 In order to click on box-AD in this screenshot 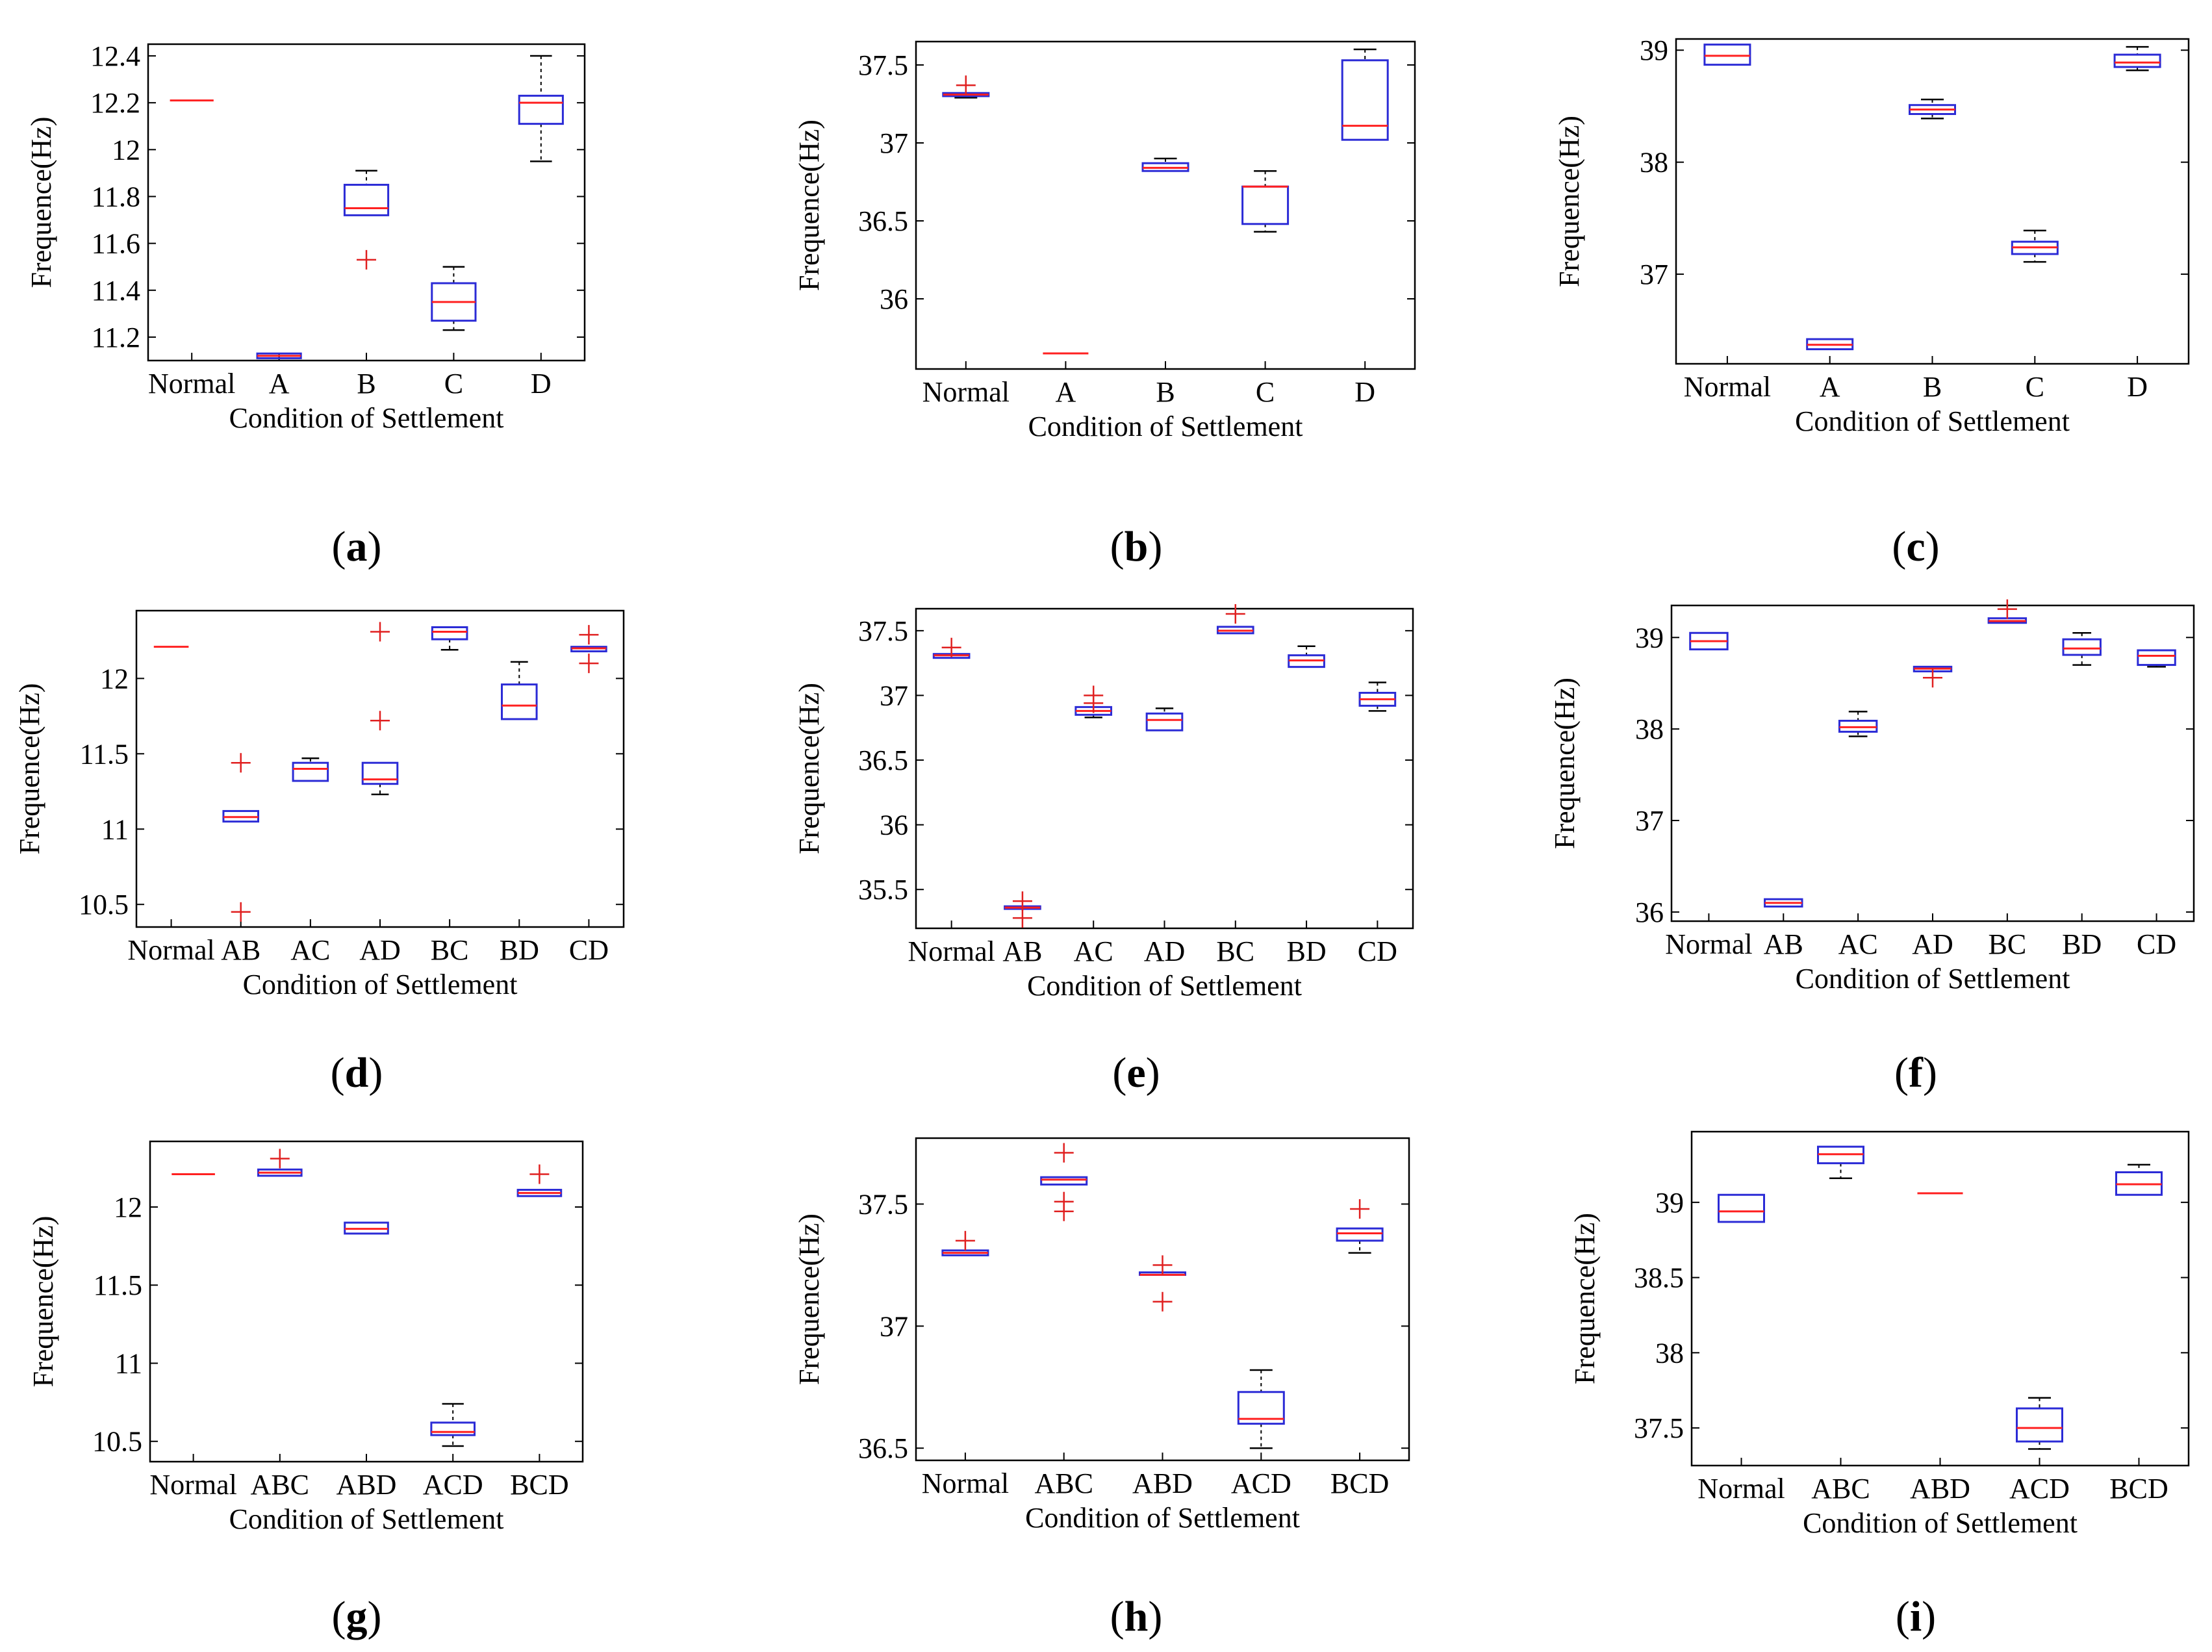, I will do `click(1933, 676)`.